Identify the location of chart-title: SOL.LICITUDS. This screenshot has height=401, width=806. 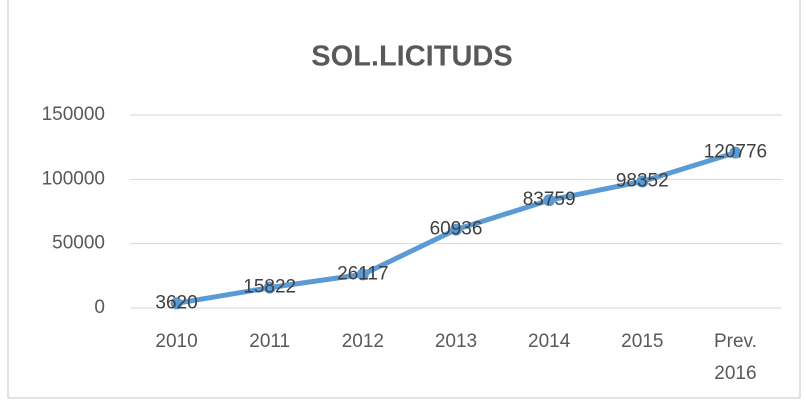
(411, 57).